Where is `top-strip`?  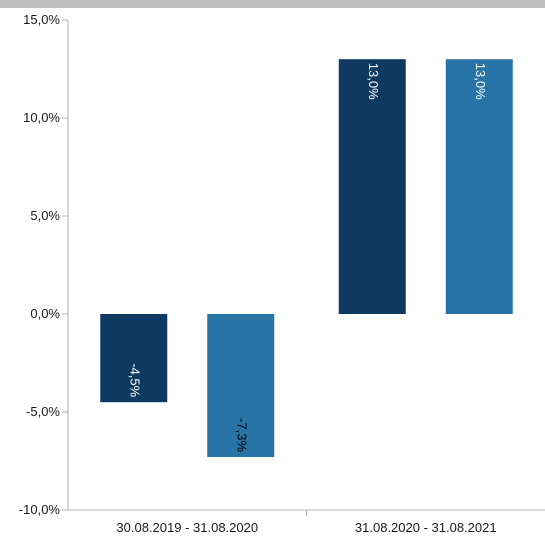 top-strip is located at coordinates (272, 4).